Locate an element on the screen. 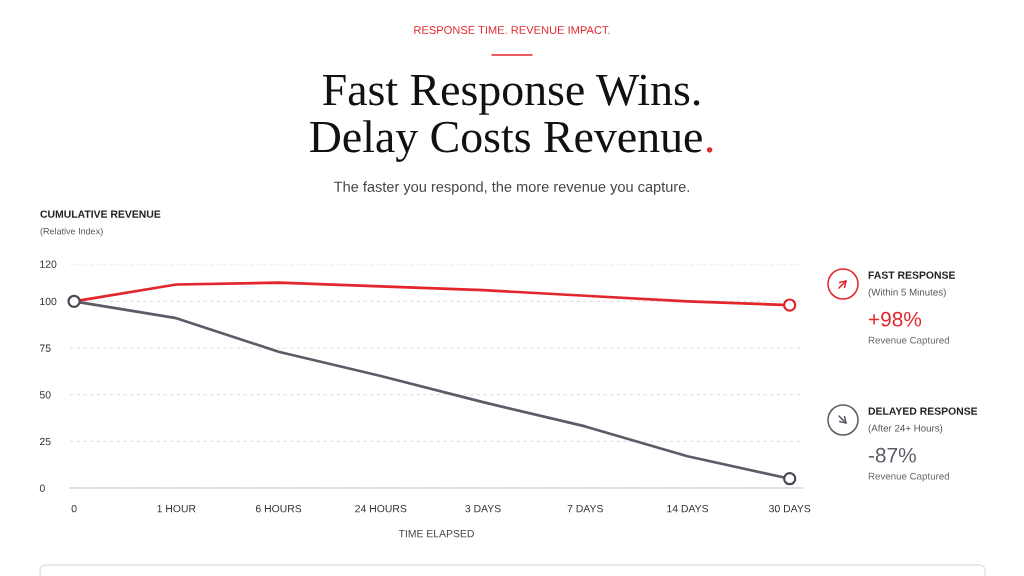 This screenshot has height=576, width=1024. y-tick-label: 25 is located at coordinates (45, 441).